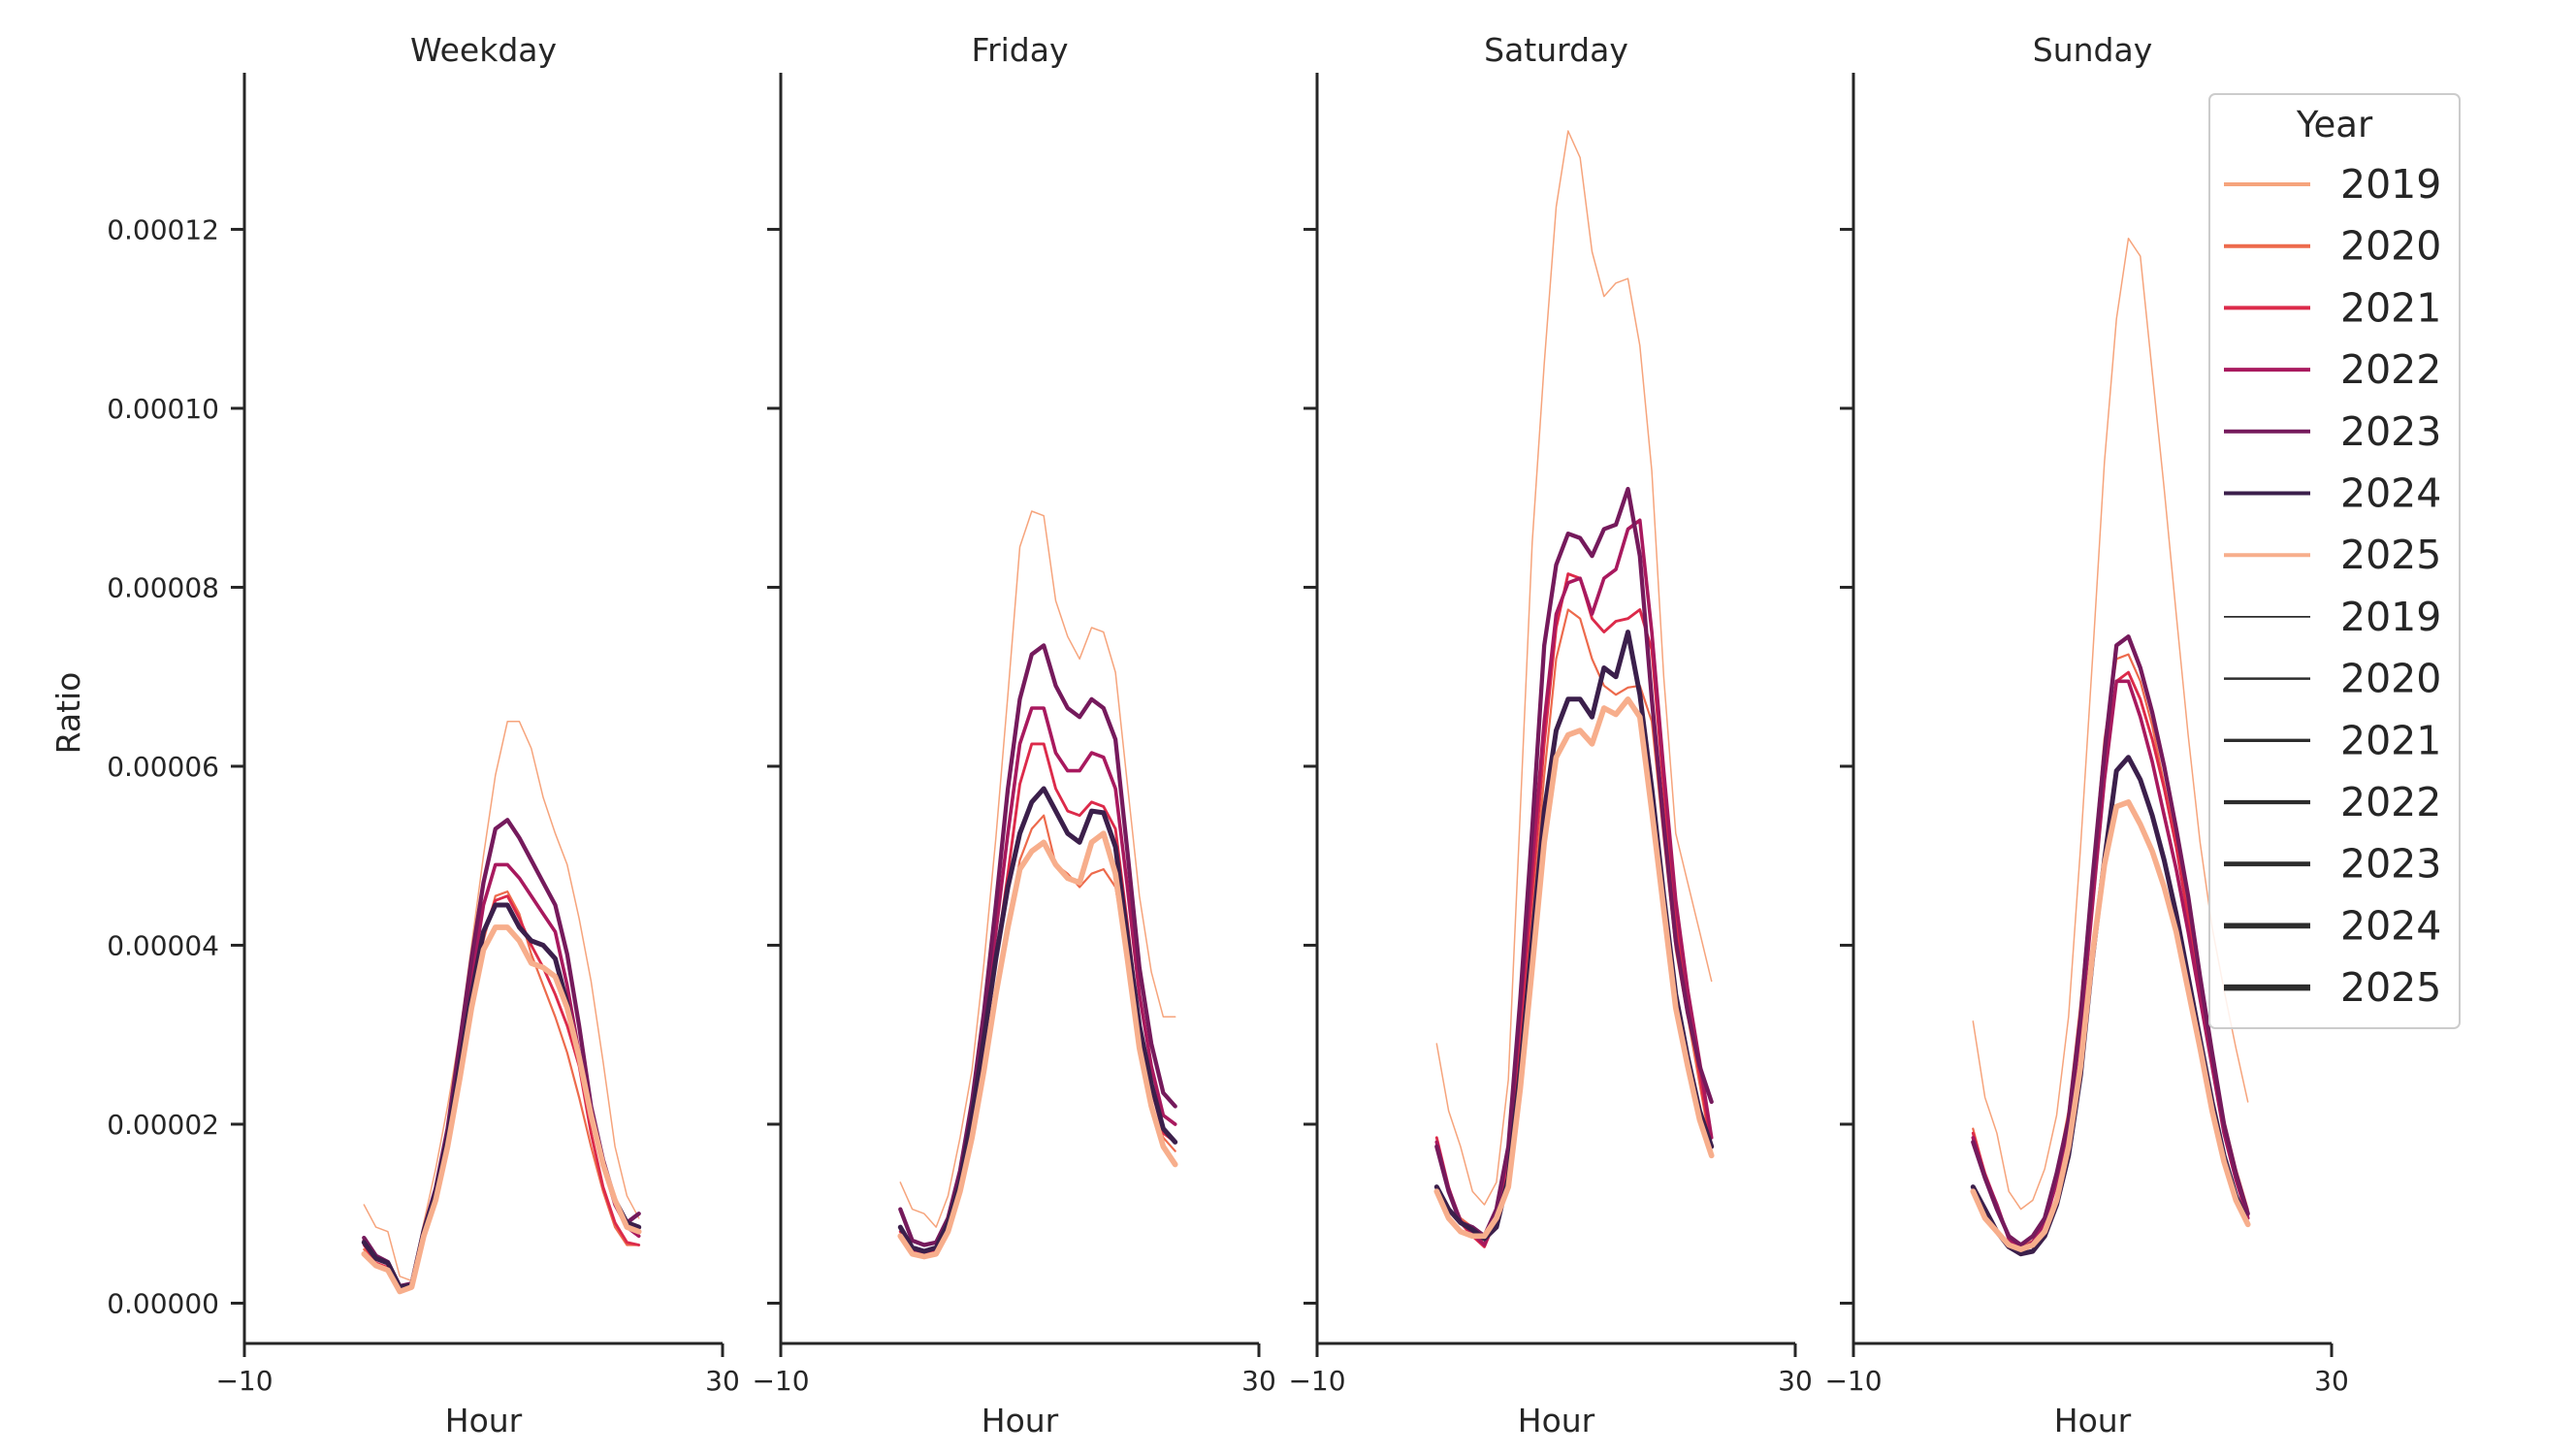  I want to click on y-axis-label: Ratio, so click(68, 713).